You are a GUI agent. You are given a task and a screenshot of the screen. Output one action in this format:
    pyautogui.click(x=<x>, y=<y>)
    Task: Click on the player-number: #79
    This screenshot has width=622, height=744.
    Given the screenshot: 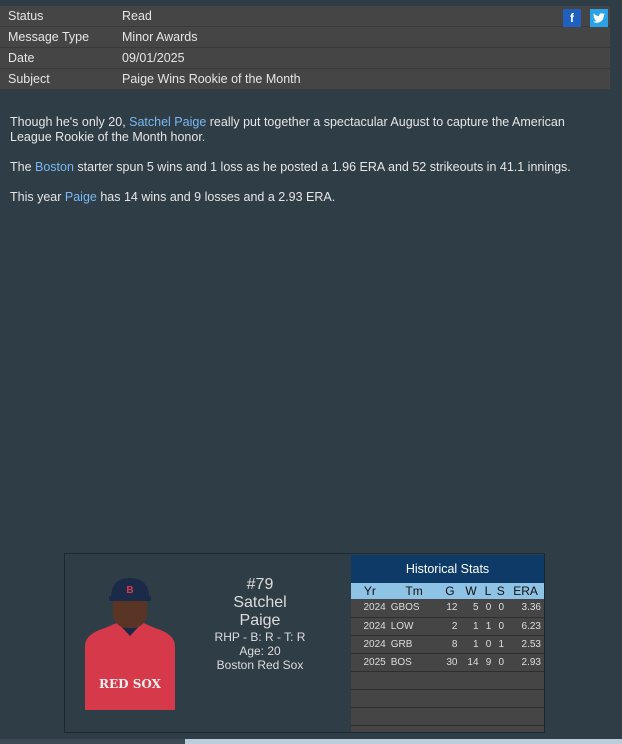 What is the action you would take?
    pyautogui.click(x=260, y=584)
    